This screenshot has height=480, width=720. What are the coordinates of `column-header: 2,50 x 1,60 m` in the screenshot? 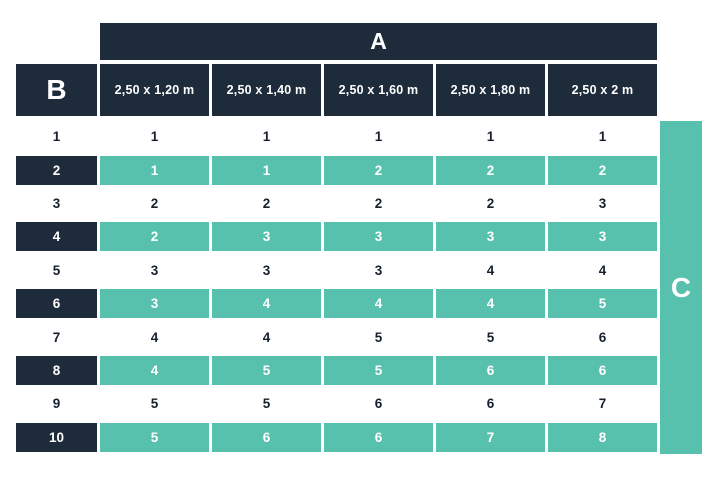 It's located at (378, 90).